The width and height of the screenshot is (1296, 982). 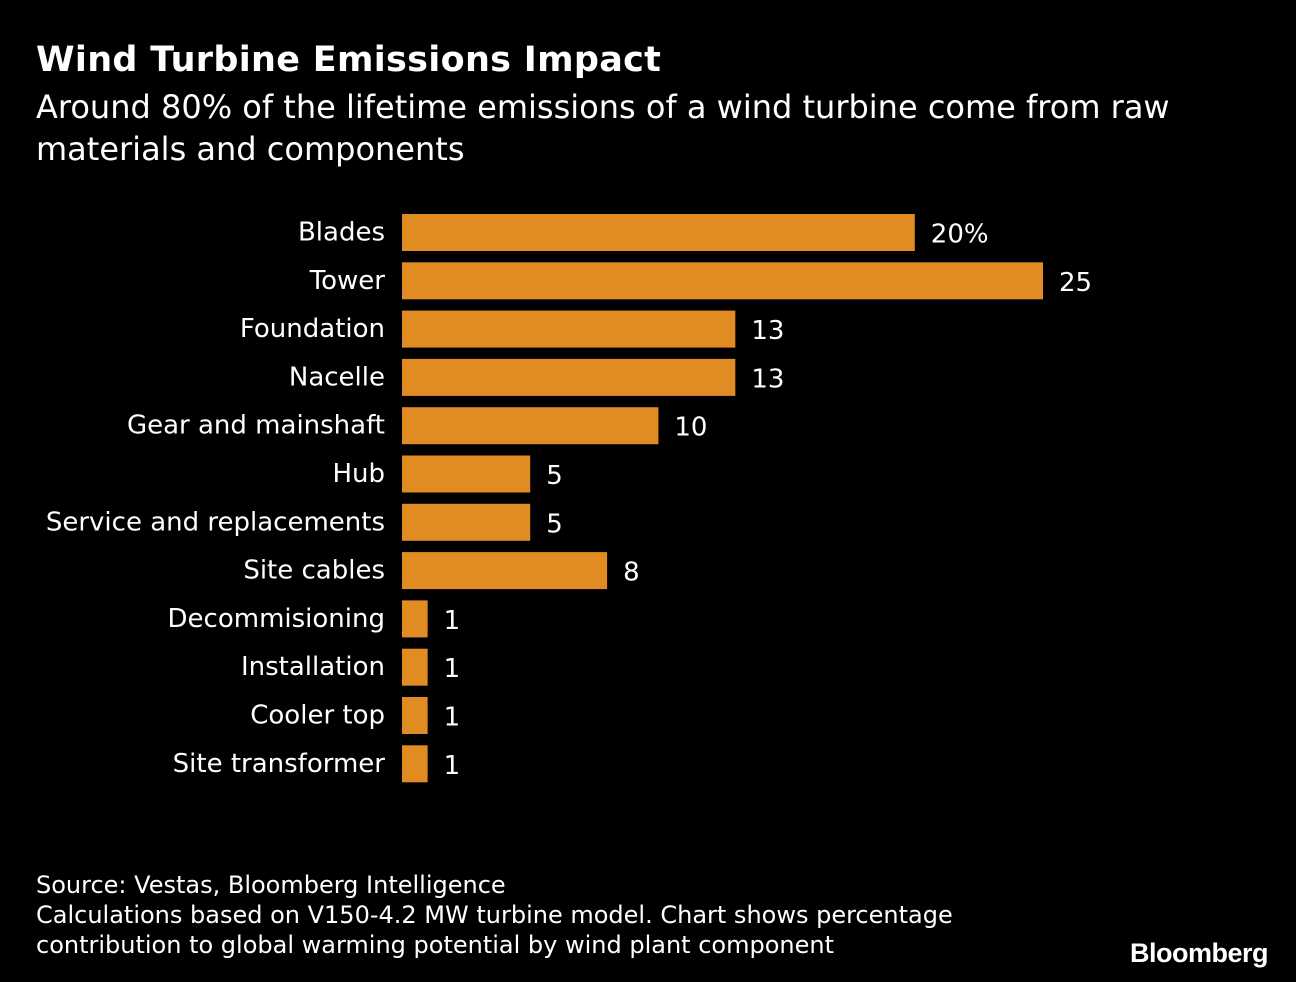 I want to click on bar-installation, so click(x=415, y=667).